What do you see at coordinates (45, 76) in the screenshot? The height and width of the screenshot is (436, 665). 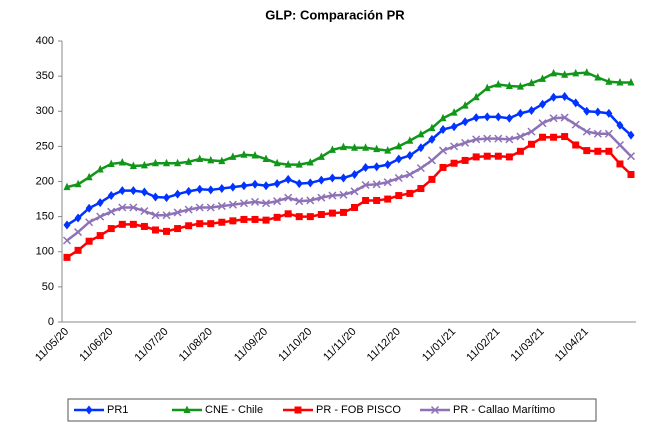 I see `y-tick-label: 350` at bounding box center [45, 76].